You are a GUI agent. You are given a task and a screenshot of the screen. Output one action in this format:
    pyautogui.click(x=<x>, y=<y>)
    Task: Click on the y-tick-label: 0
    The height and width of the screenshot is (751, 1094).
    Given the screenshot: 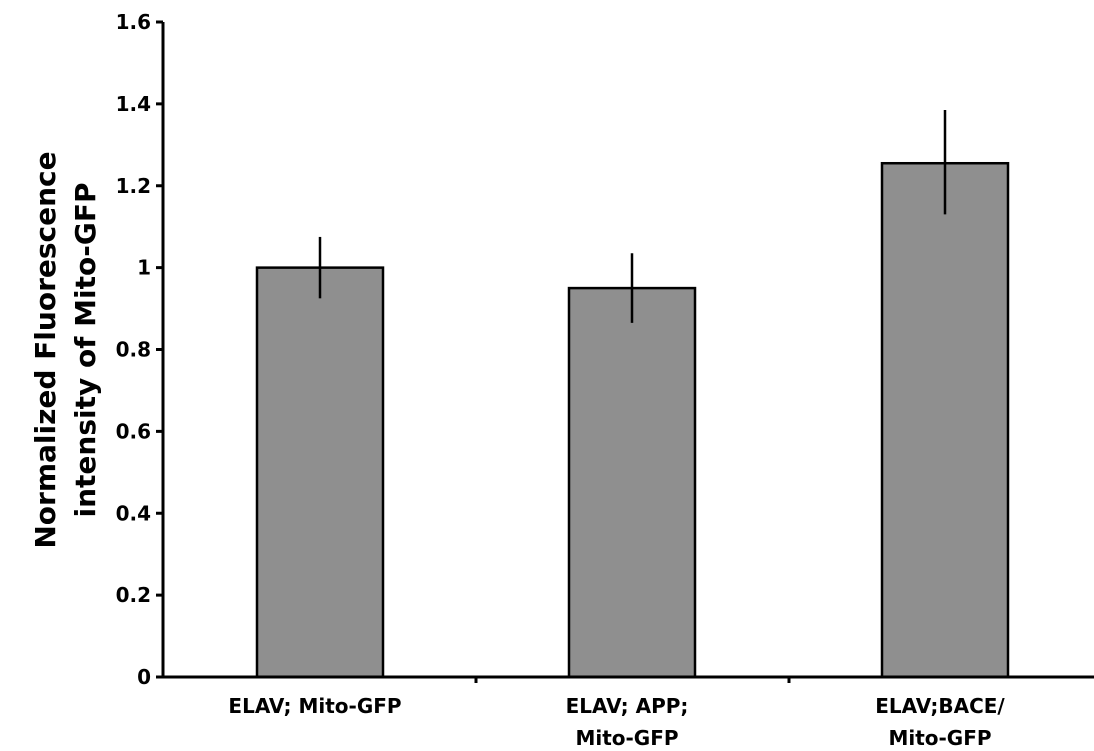 What is the action you would take?
    pyautogui.click(x=144, y=677)
    